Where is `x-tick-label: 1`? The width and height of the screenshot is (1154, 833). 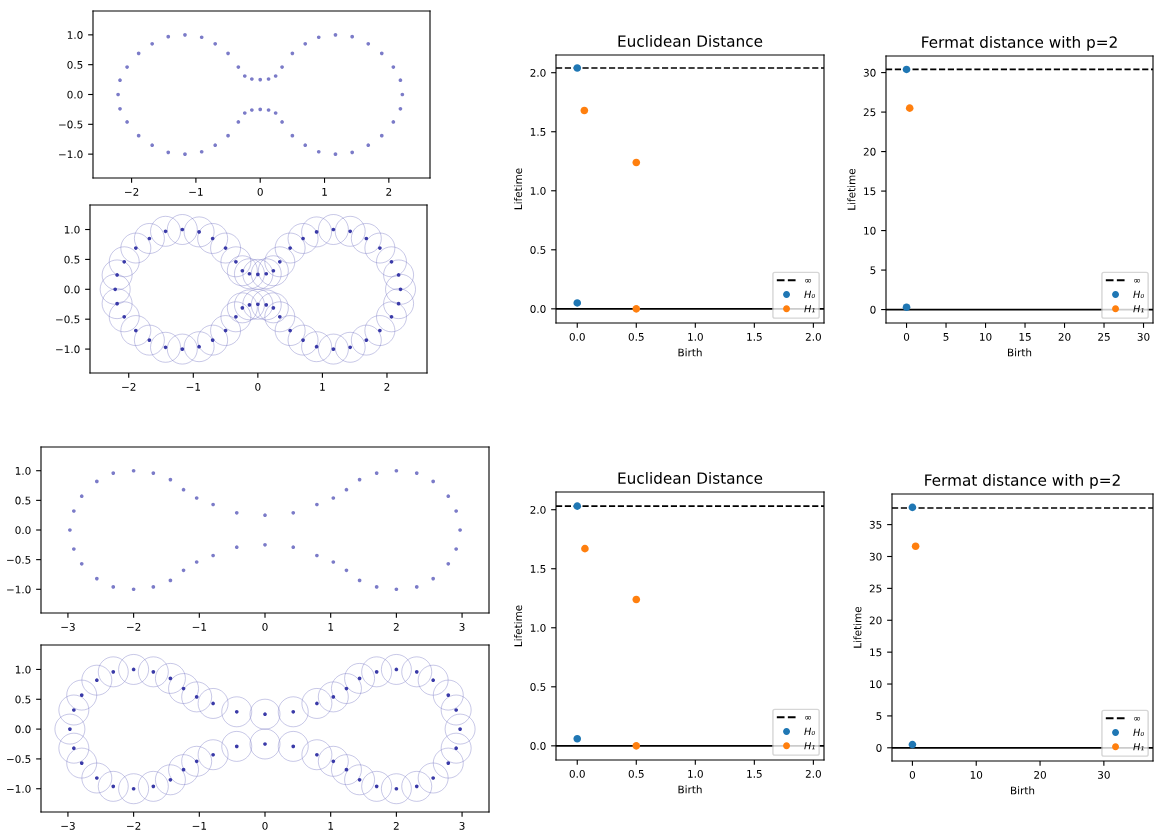
x-tick-label: 1 is located at coordinates (322, 387).